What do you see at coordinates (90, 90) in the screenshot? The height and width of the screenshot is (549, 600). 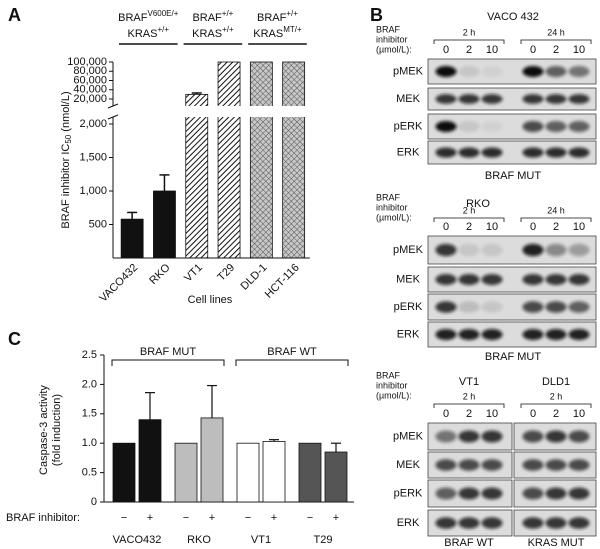 I see `y-tick-label: 40,000` at bounding box center [90, 90].